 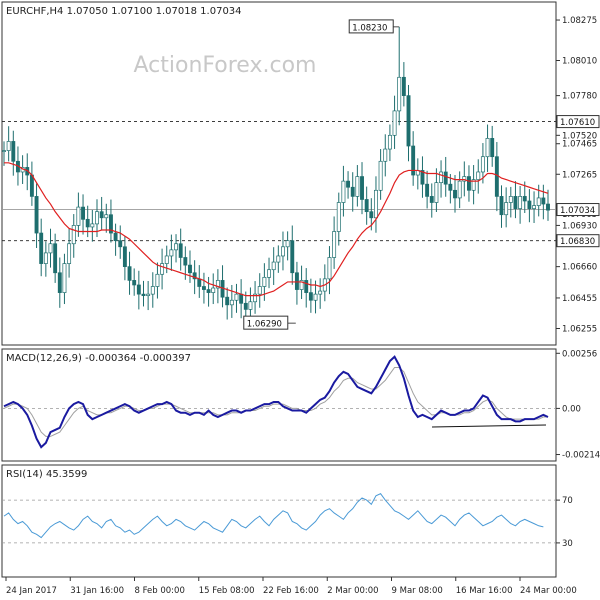 What do you see at coordinates (291, 591) in the screenshot?
I see `time-axis-label: 22 Feb 16:00` at bounding box center [291, 591].